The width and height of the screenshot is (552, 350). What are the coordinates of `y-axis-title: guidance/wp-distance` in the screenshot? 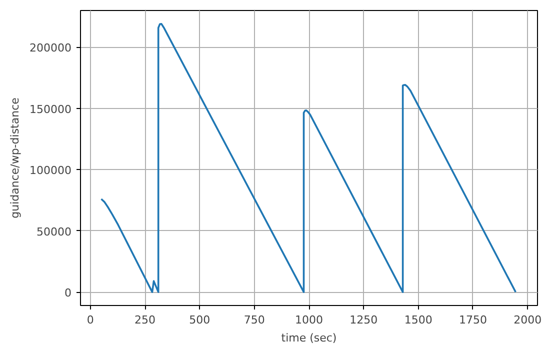 It's located at (15, 157).